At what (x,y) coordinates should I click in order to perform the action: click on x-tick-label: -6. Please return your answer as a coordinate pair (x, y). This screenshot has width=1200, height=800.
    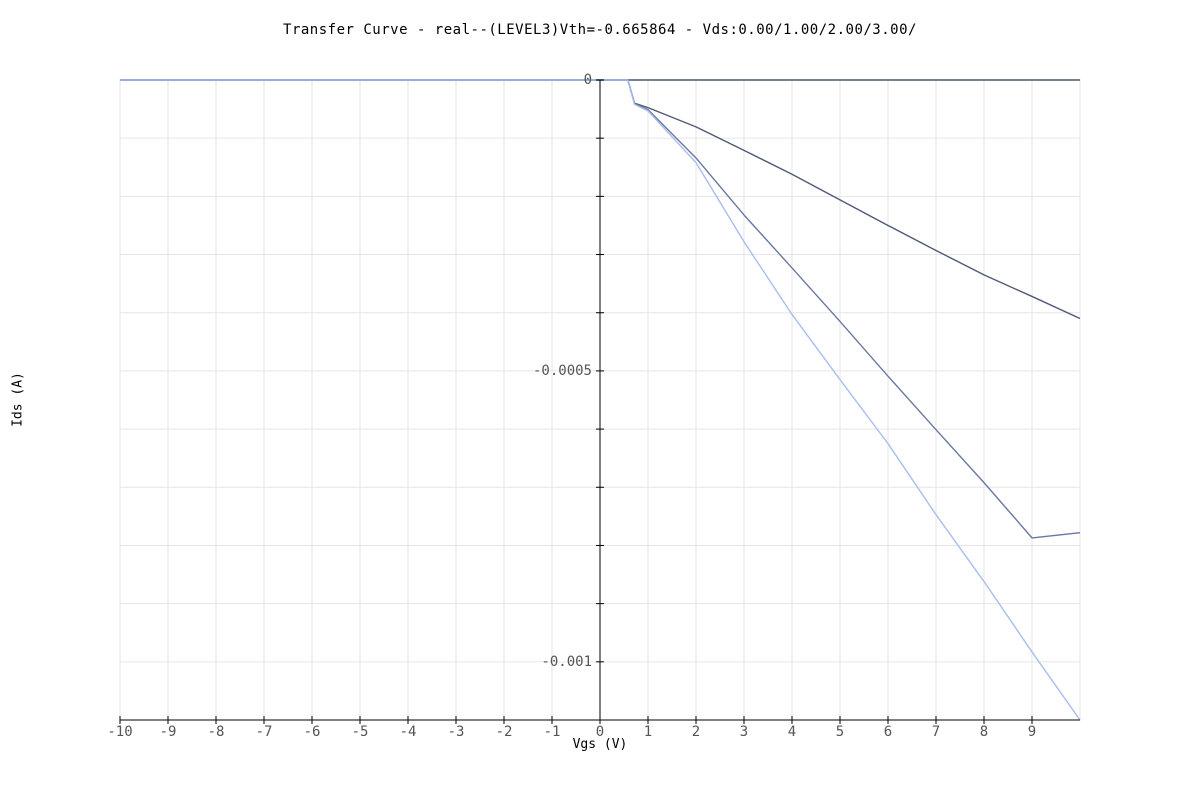
    Looking at the image, I should click on (312, 732).